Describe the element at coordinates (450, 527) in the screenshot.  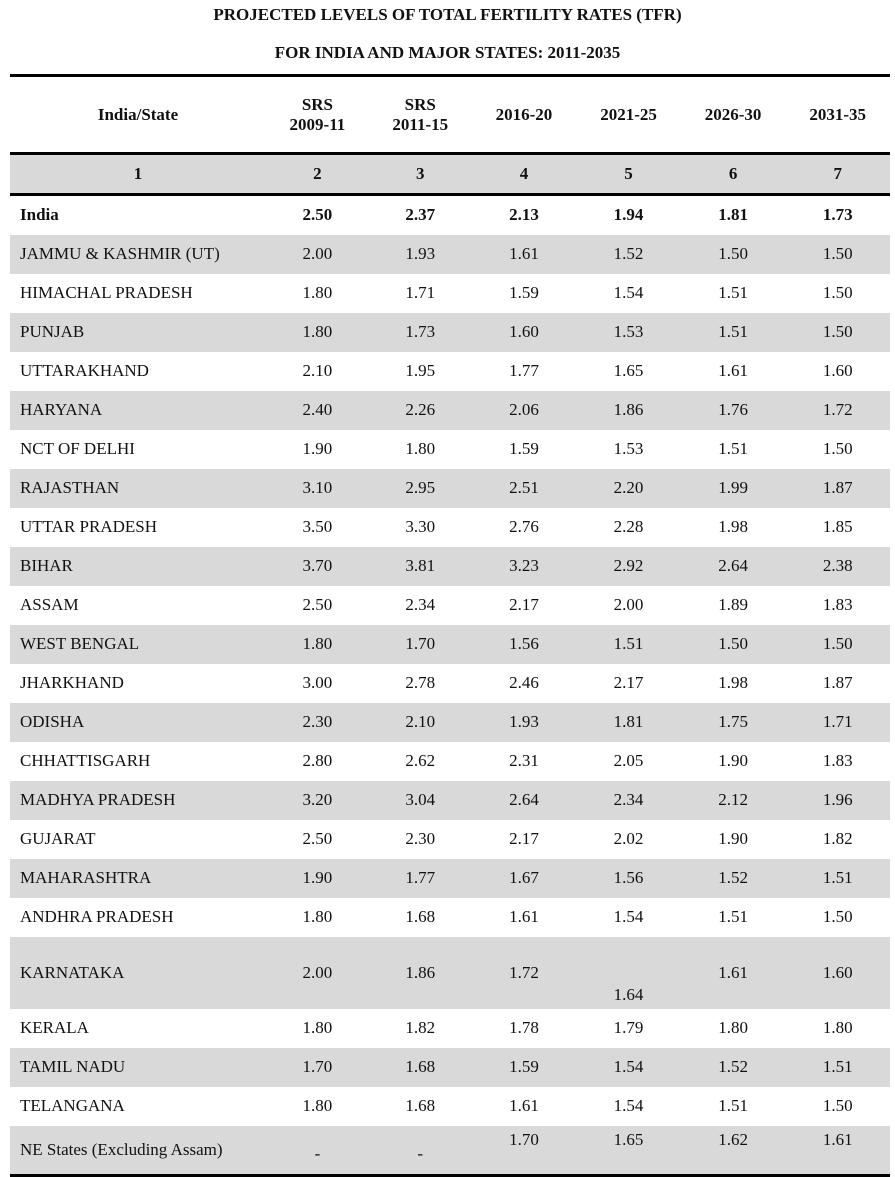
I see `table-row: UTTAR PRADESH 3.50 3.30 2.76 2.28 1.98 1.85` at that location.